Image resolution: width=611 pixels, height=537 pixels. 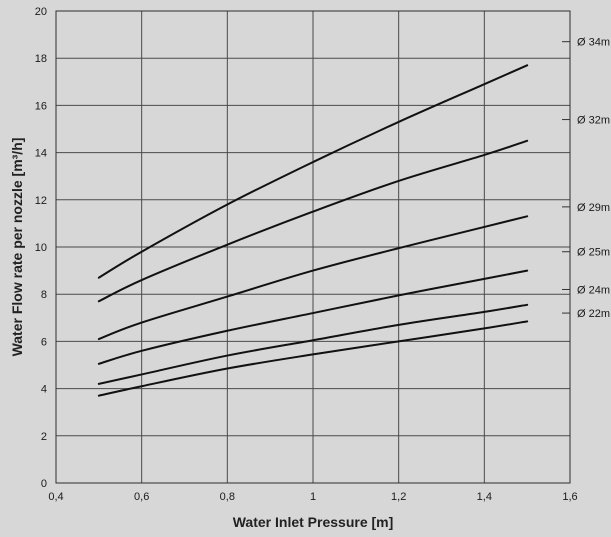 What do you see at coordinates (593, 121) in the screenshot?
I see `series-label: Ø 32m` at bounding box center [593, 121].